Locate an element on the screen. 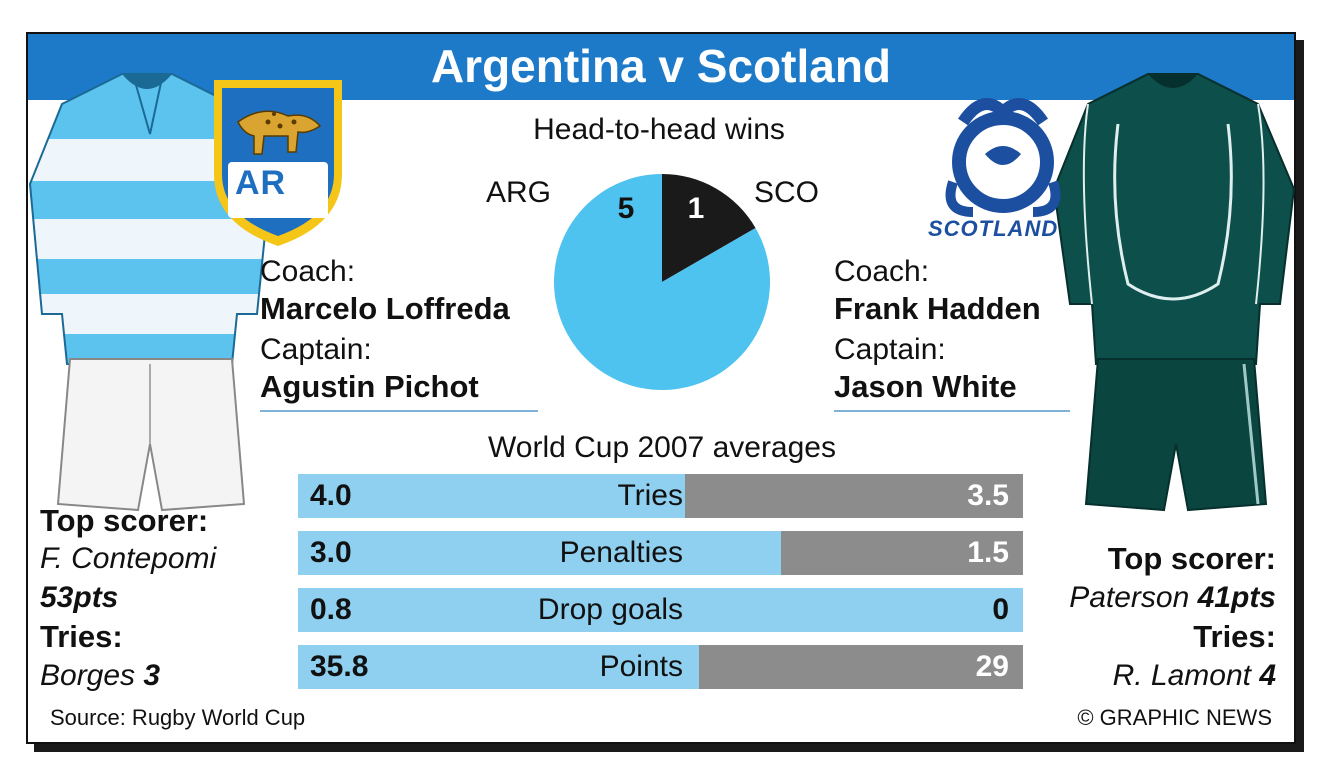 The height and width of the screenshot is (768, 1323). bar-category-label: Drop goals is located at coordinates (610, 609).